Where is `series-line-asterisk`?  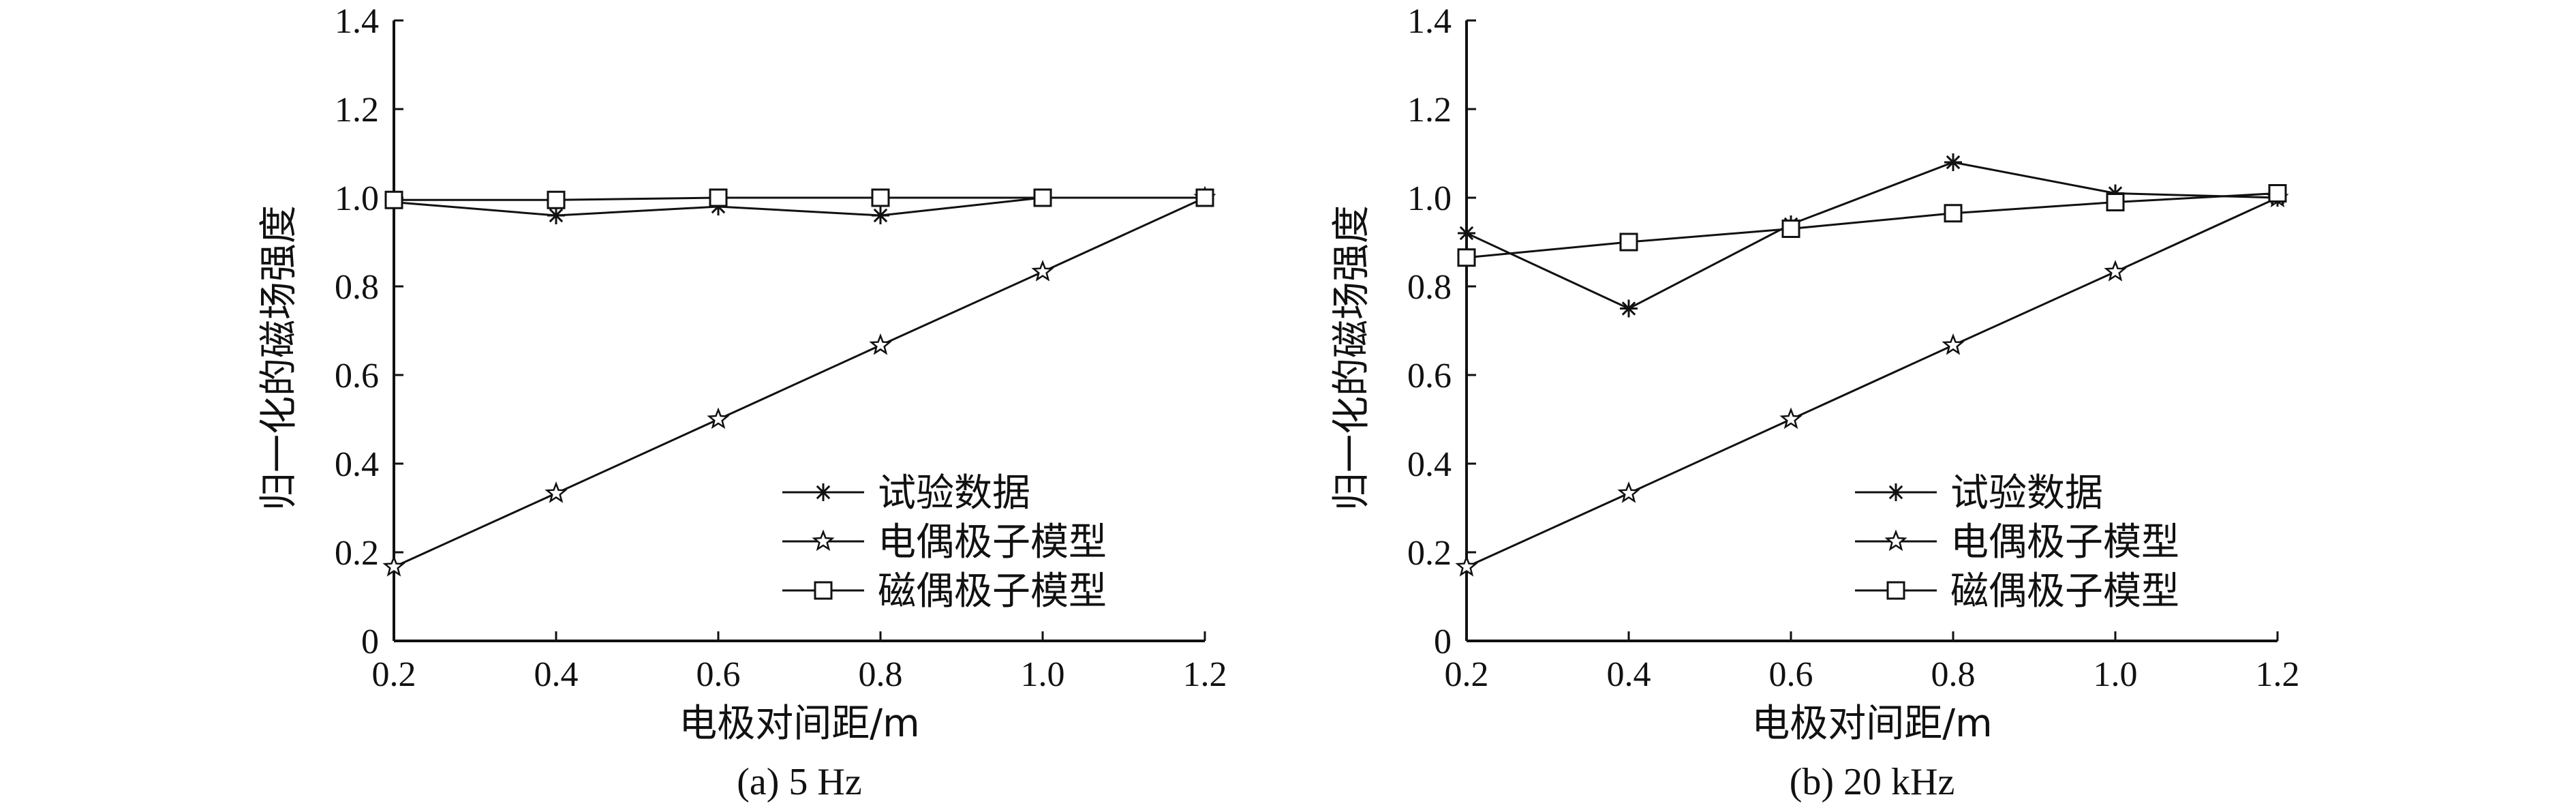
series-line-asterisk is located at coordinates (1872, 235).